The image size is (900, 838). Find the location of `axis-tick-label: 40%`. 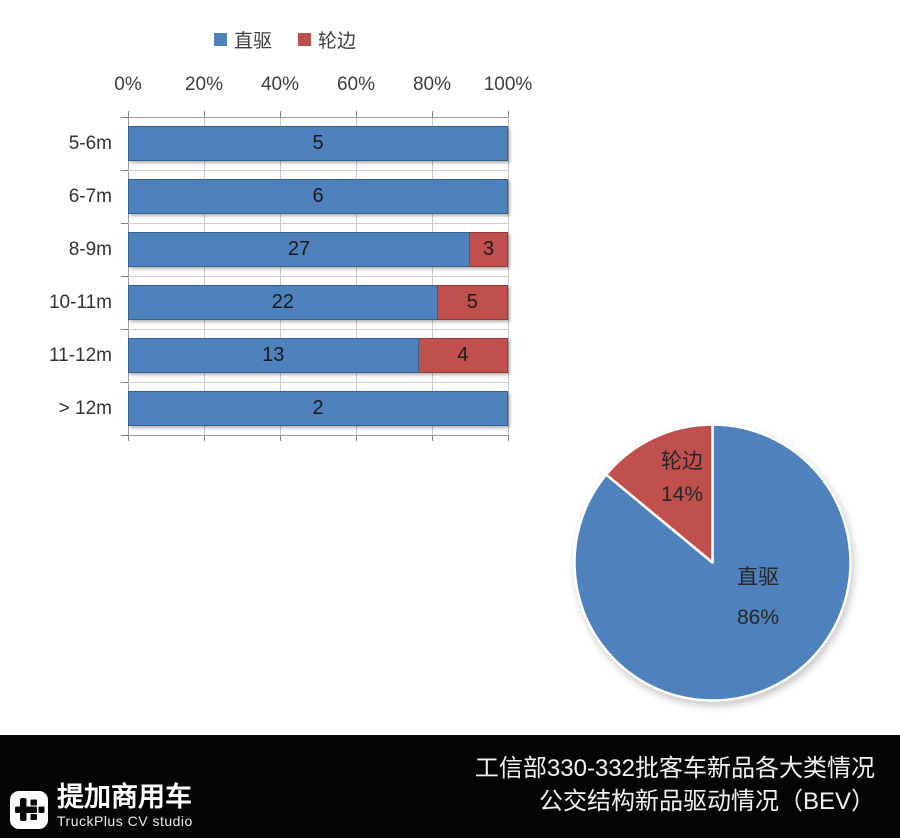

axis-tick-label: 40% is located at coordinates (280, 84).